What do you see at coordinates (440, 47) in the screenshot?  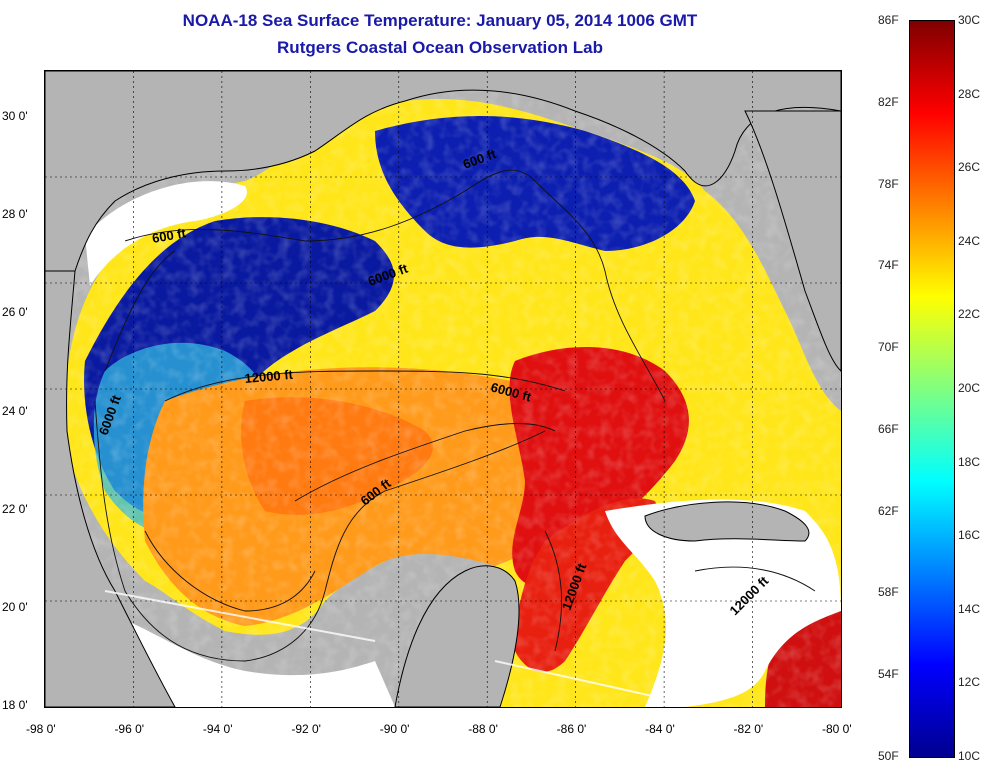 I see `map-subtitle: Rutgers Coastal Ocean Observation Lab` at bounding box center [440, 47].